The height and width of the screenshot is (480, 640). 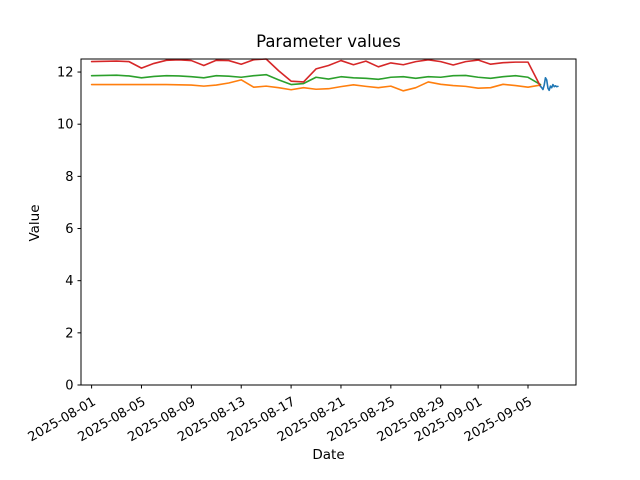 What do you see at coordinates (69, 386) in the screenshot?
I see `y-tick-label: 0` at bounding box center [69, 386].